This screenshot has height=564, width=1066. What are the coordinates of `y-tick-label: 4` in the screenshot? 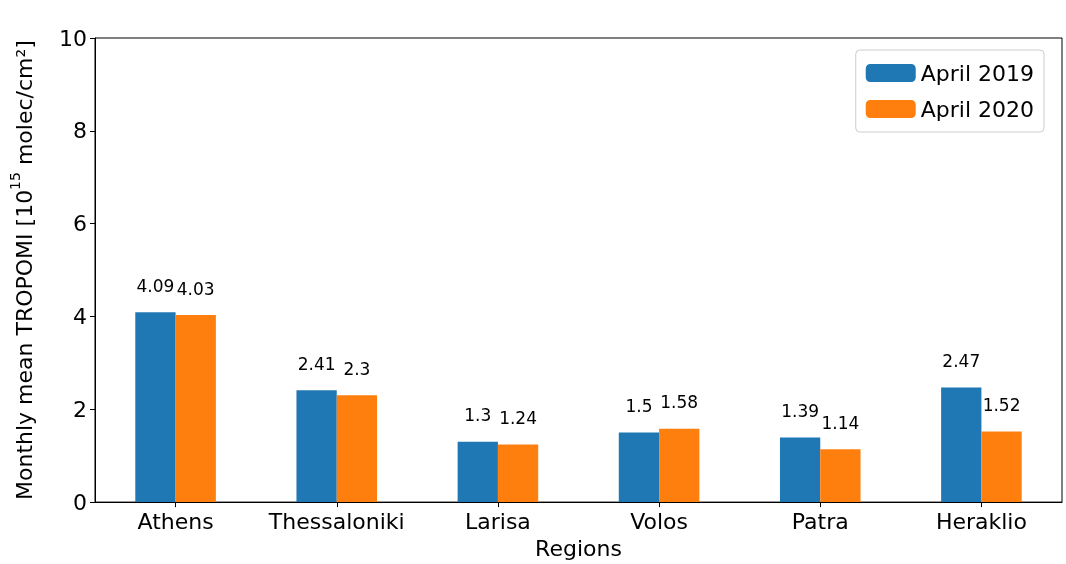 It's located at (80, 316).